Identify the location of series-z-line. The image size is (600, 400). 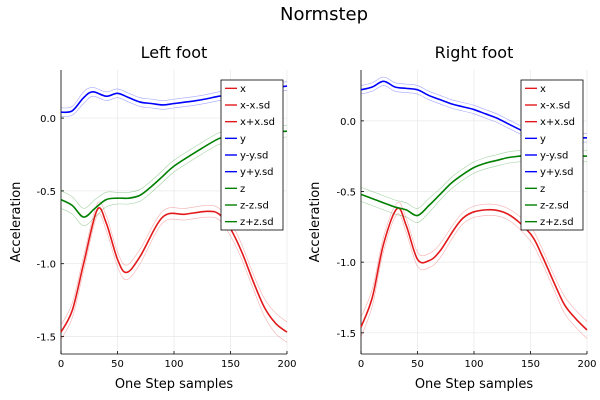
(474, 185).